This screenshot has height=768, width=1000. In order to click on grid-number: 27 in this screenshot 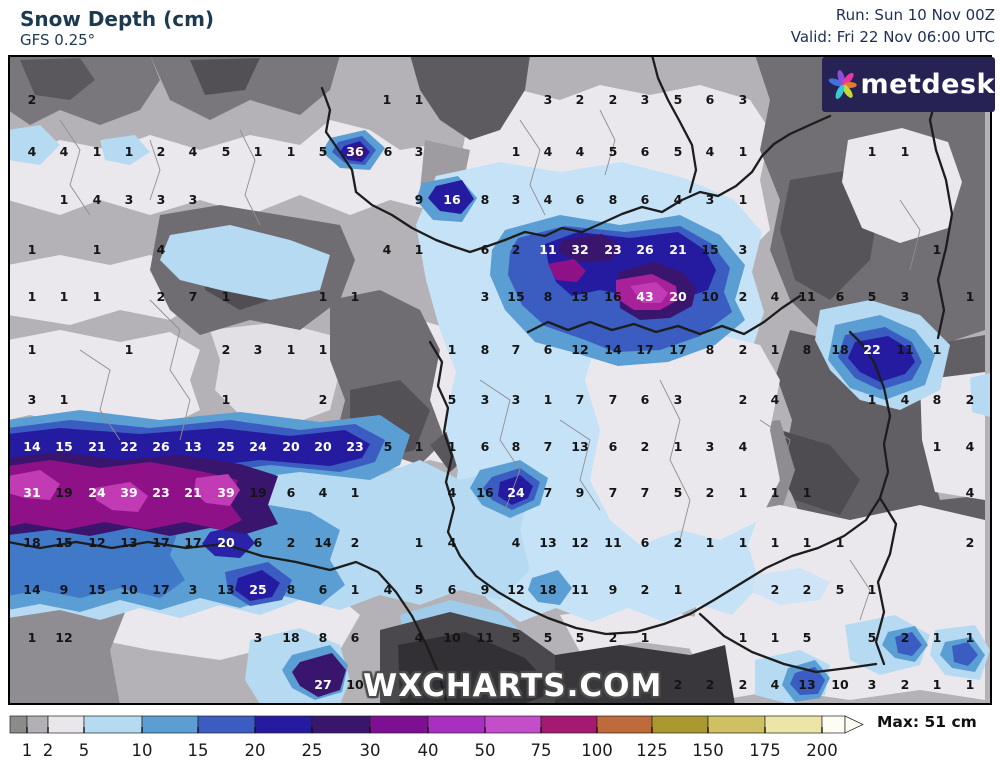, I will do `click(323, 684)`.